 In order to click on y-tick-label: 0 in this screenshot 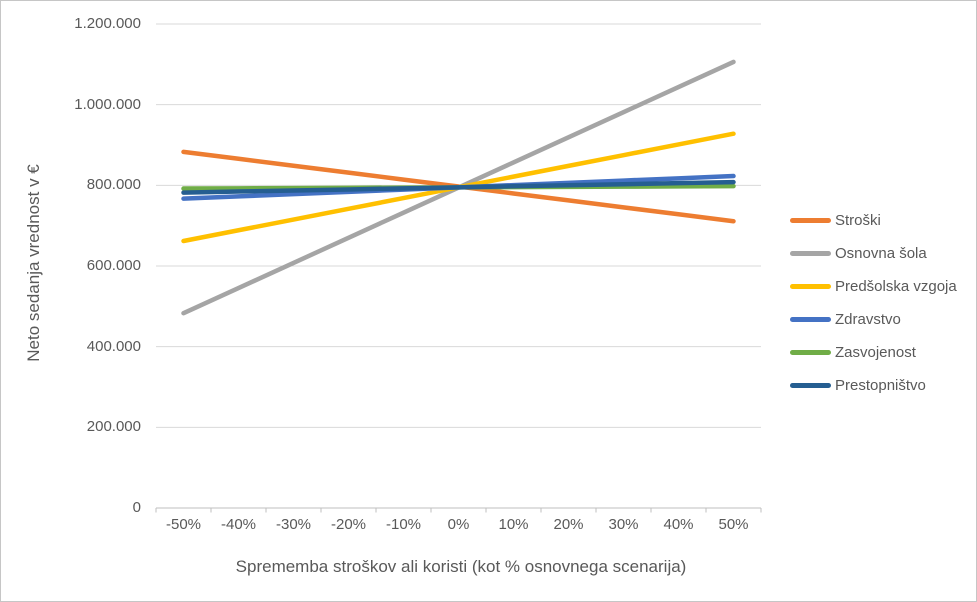, I will do `click(136, 507)`.